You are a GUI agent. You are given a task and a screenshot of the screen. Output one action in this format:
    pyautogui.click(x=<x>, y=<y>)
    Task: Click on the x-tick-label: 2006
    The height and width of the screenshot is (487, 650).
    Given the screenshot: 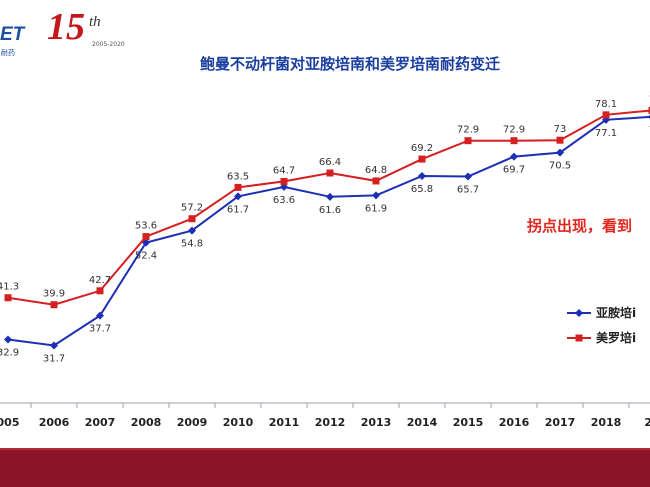 What is the action you would take?
    pyautogui.click(x=54, y=422)
    